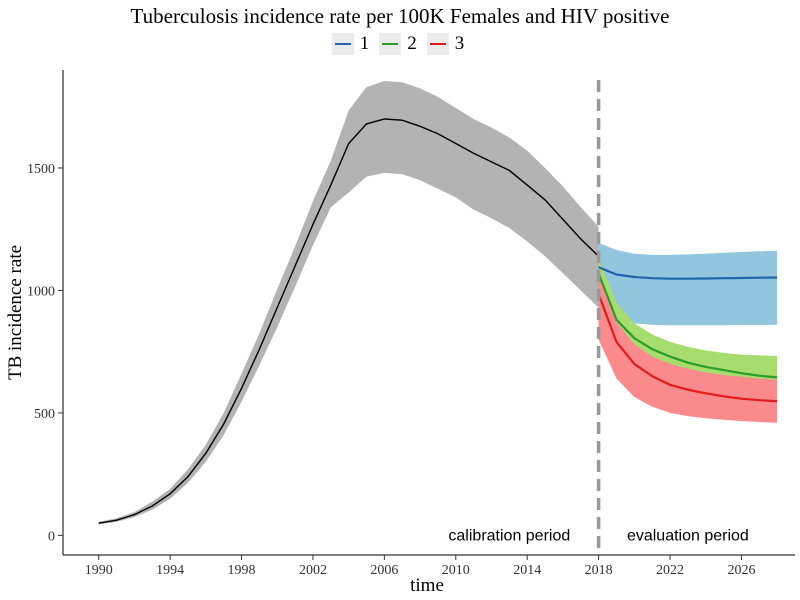 The image size is (800, 600). Describe the element at coordinates (313, 570) in the screenshot. I see `x-tick-label: 2002` at that location.